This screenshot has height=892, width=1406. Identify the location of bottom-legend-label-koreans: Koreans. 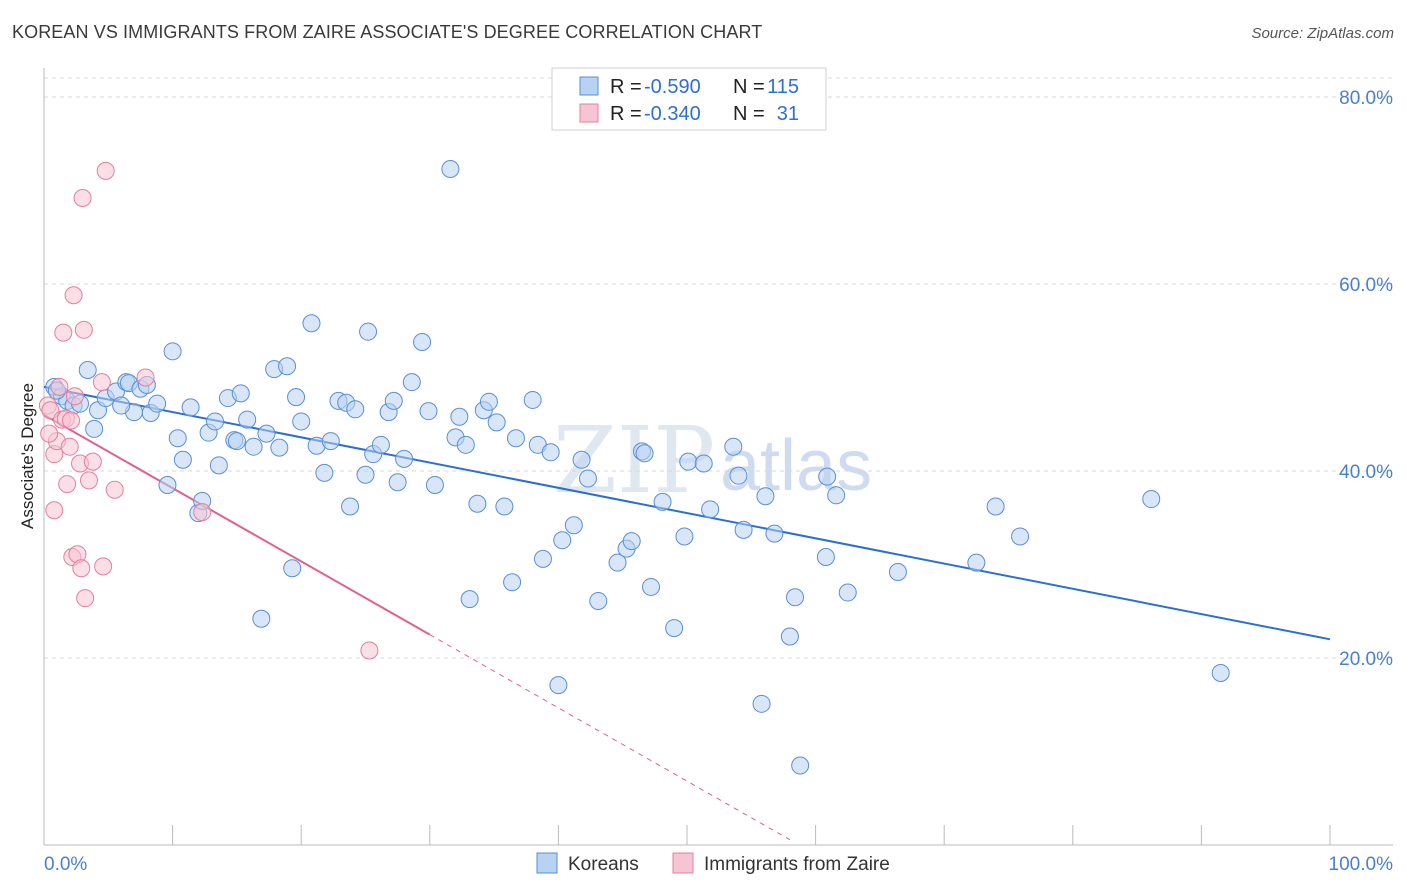
(603, 864).